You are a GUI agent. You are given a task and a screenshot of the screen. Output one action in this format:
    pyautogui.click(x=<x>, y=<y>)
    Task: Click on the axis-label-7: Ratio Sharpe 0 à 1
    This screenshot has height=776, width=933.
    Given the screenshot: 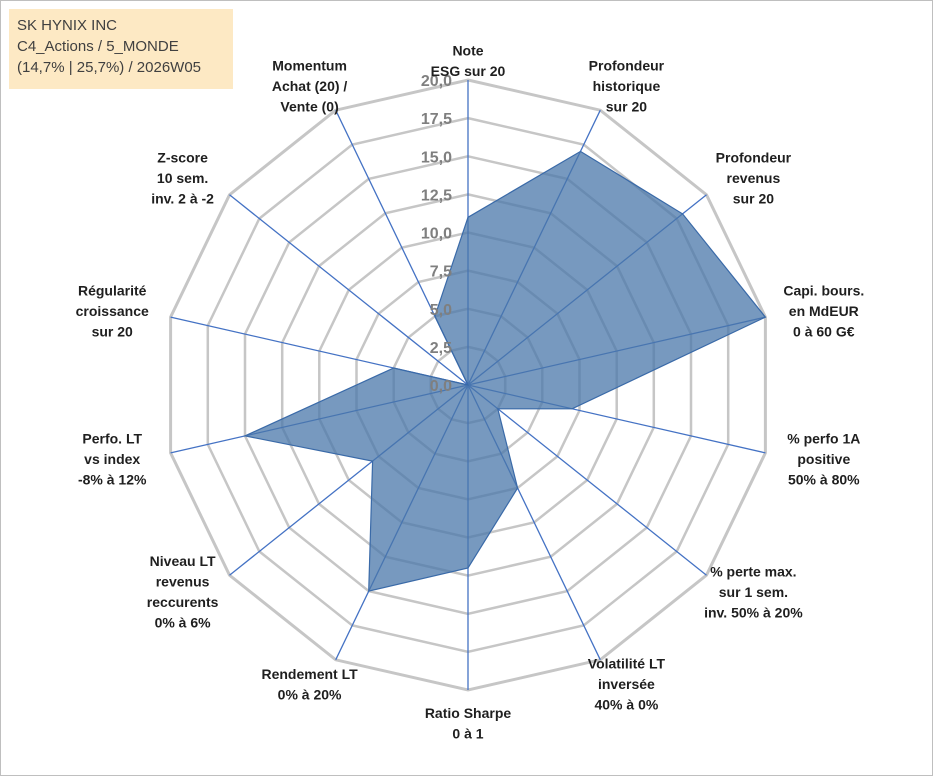 What is the action you would take?
    pyautogui.click(x=468, y=723)
    